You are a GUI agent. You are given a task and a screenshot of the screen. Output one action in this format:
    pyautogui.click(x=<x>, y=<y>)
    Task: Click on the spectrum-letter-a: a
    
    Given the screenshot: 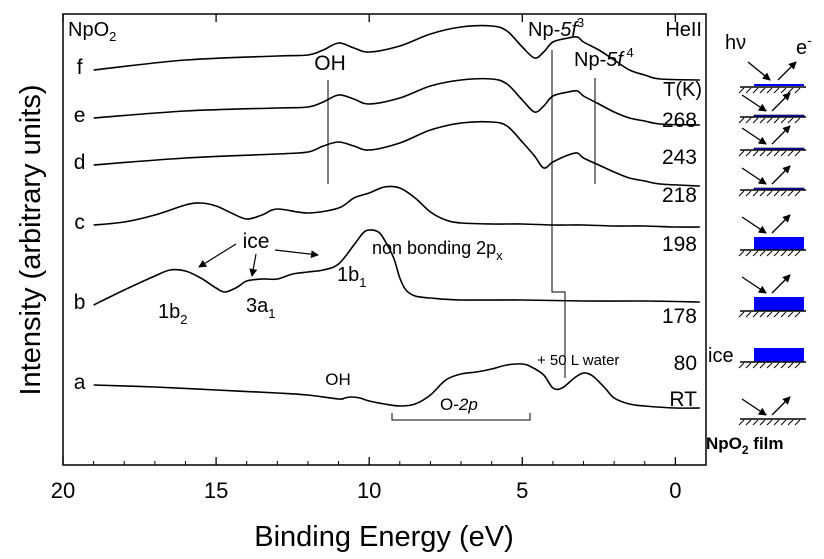 What is the action you would take?
    pyautogui.click(x=80, y=382)
    